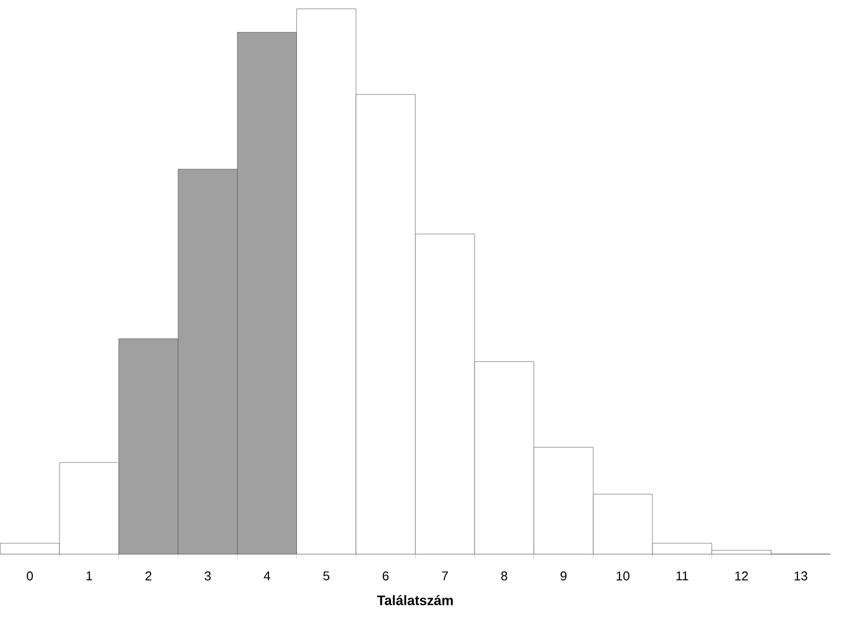 The width and height of the screenshot is (861, 621). Describe the element at coordinates (801, 575) in the screenshot. I see `x-tick-label: 13` at that location.